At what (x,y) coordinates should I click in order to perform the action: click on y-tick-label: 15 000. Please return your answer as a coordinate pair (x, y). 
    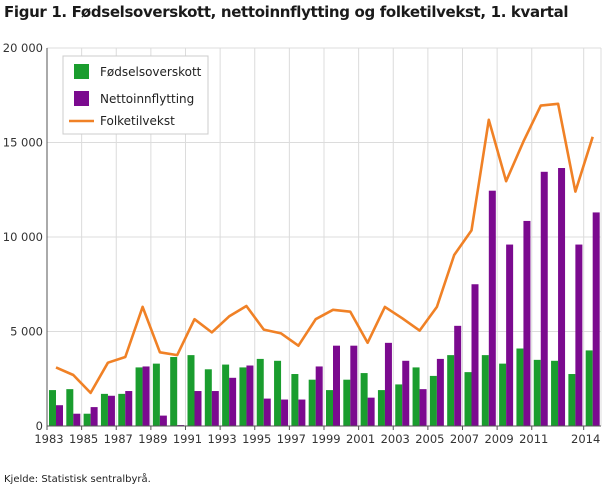
    Looking at the image, I should click on (23, 143).